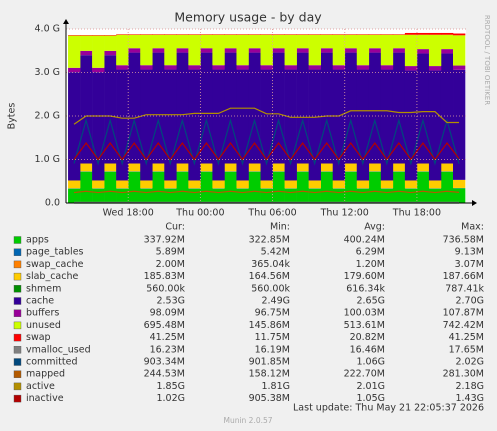 The height and width of the screenshot is (431, 497). Describe the element at coordinates (388, 408) in the screenshot. I see `last-update: Last update: Thu May 21 22:05:37 2026` at that location.